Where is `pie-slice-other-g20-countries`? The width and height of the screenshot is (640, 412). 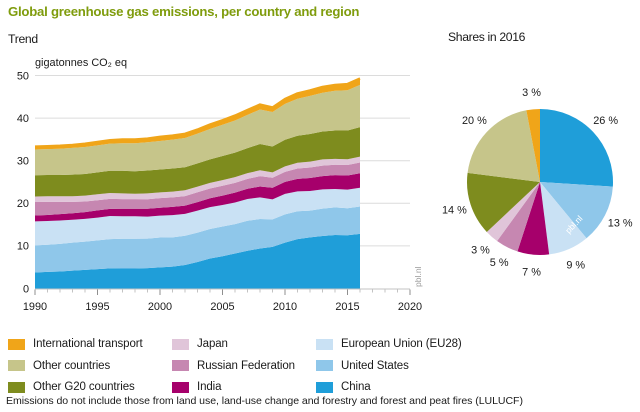
pie-slice-other-g20-countries is located at coordinates (503, 202).